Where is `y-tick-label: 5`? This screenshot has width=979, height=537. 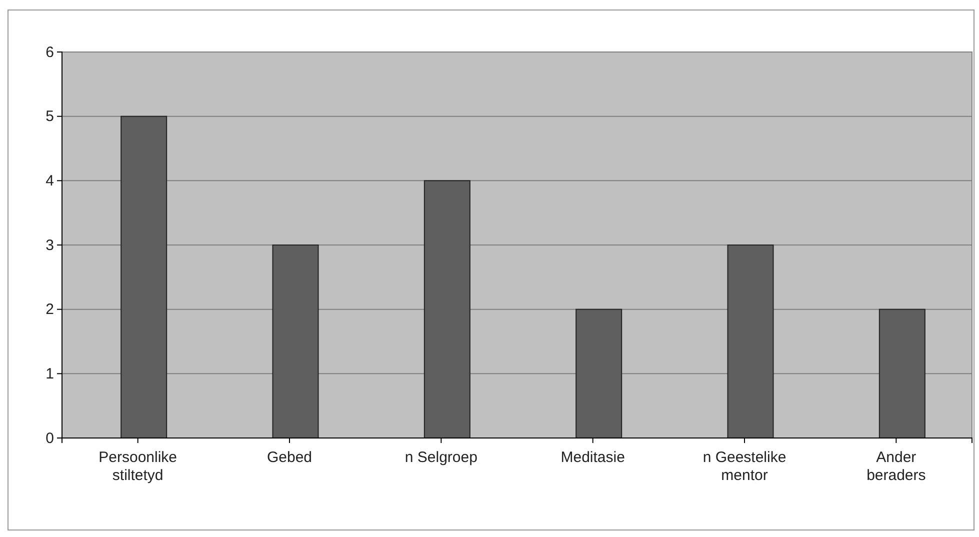
y-tick-label: 5 is located at coordinates (50, 117).